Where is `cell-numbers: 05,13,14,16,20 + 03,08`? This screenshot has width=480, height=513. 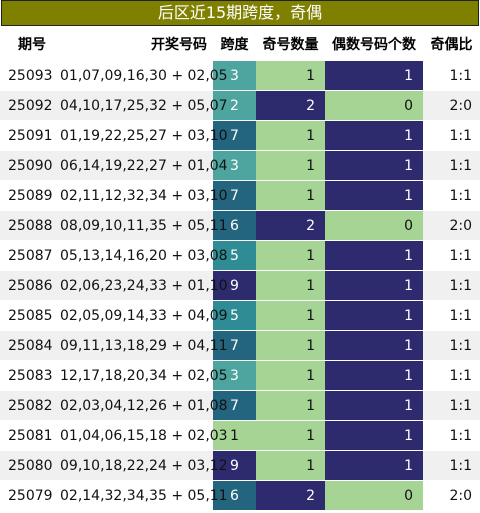
cell-numbers: 05,13,14,16,20 + 03,08 is located at coordinates (142, 255).